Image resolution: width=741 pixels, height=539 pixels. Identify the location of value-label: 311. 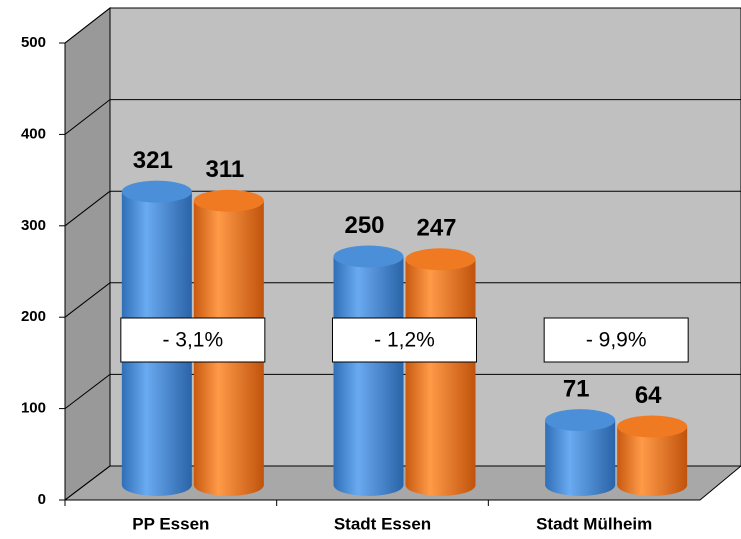
(224, 169).